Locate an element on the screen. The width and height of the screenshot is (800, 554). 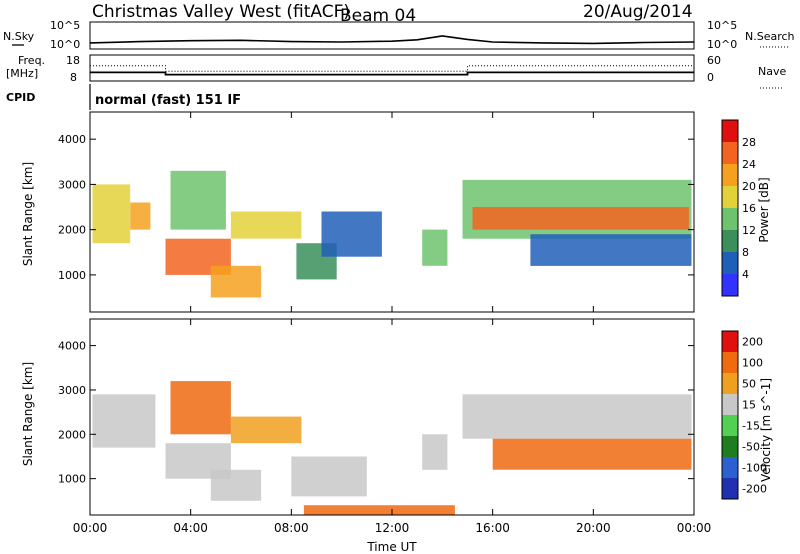
power-colorbar-tick: 4 is located at coordinates (745, 274).